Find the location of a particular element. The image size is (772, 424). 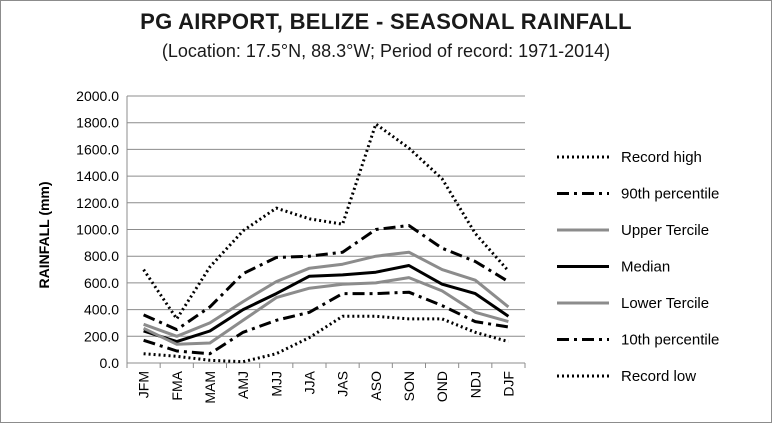

y-tick-label: 400.0 is located at coordinates (101, 310).